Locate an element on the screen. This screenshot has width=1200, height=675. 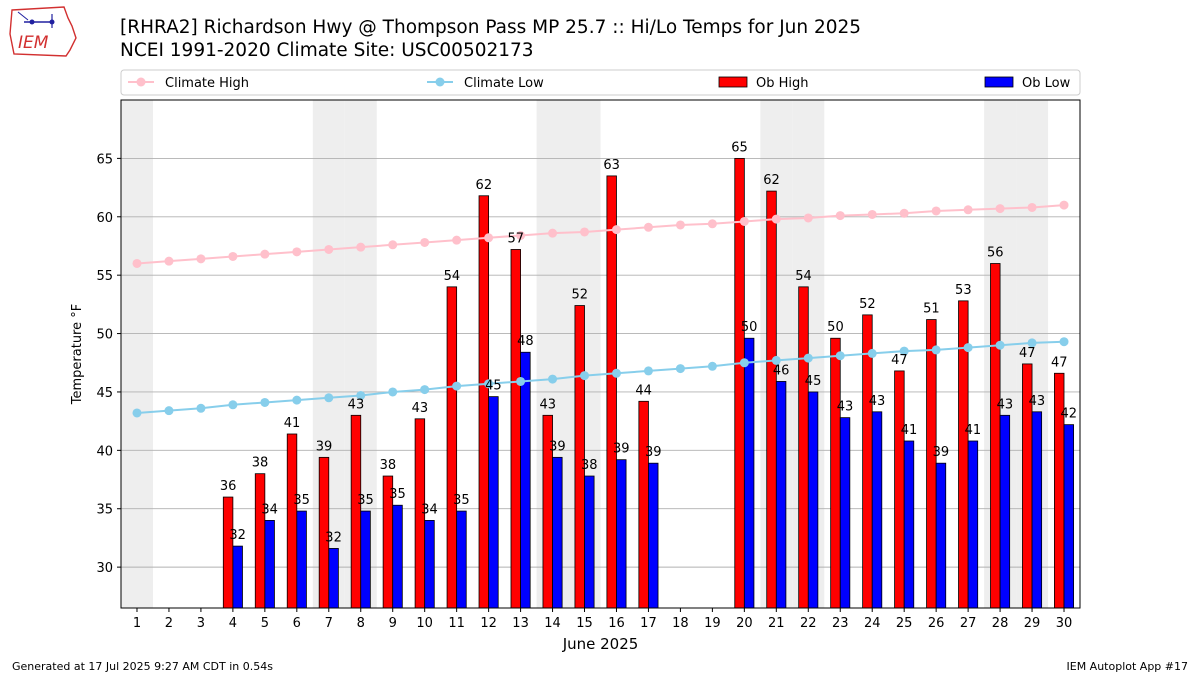
x-tick-label: 8 is located at coordinates (361, 623).